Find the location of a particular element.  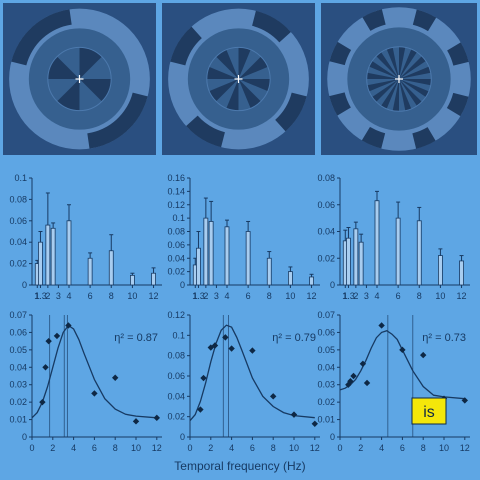

y-tick-label: 0.12 is located at coordinates (176, 205).